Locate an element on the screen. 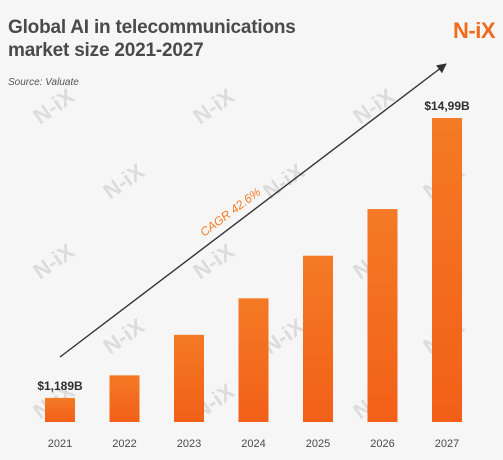 The width and height of the screenshot is (503, 460). x-tick-label: 2023 is located at coordinates (189, 444).